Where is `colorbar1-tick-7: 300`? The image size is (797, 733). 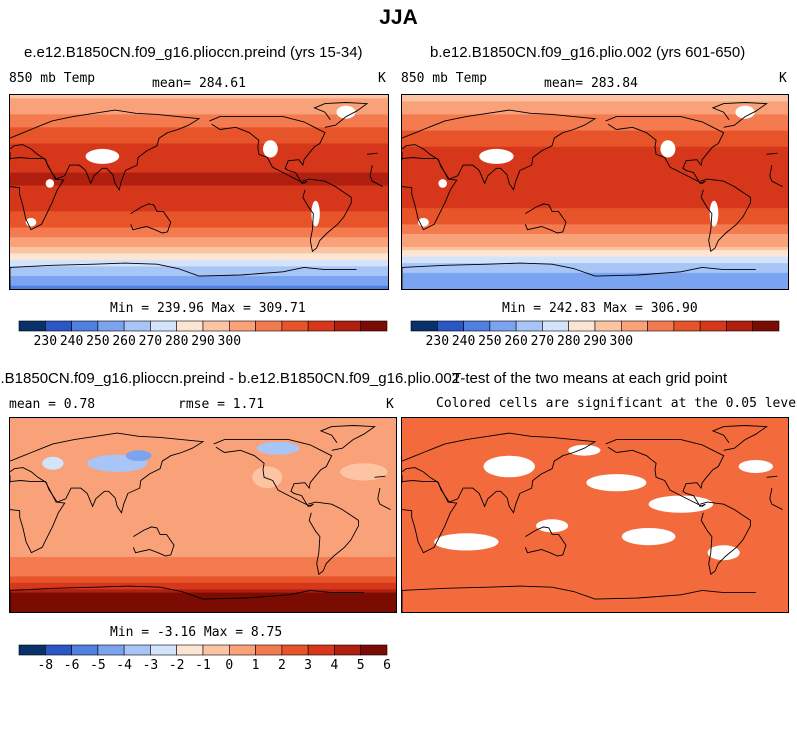
colorbar1-tick-7: 300 is located at coordinates (229, 341).